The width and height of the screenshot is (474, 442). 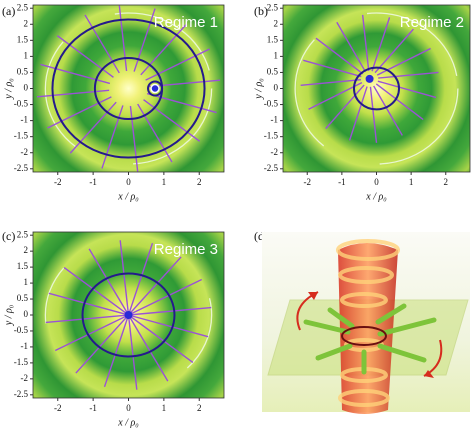 What do you see at coordinates (261, 11) in the screenshot?
I see `panel-label: (b)` at bounding box center [261, 11].